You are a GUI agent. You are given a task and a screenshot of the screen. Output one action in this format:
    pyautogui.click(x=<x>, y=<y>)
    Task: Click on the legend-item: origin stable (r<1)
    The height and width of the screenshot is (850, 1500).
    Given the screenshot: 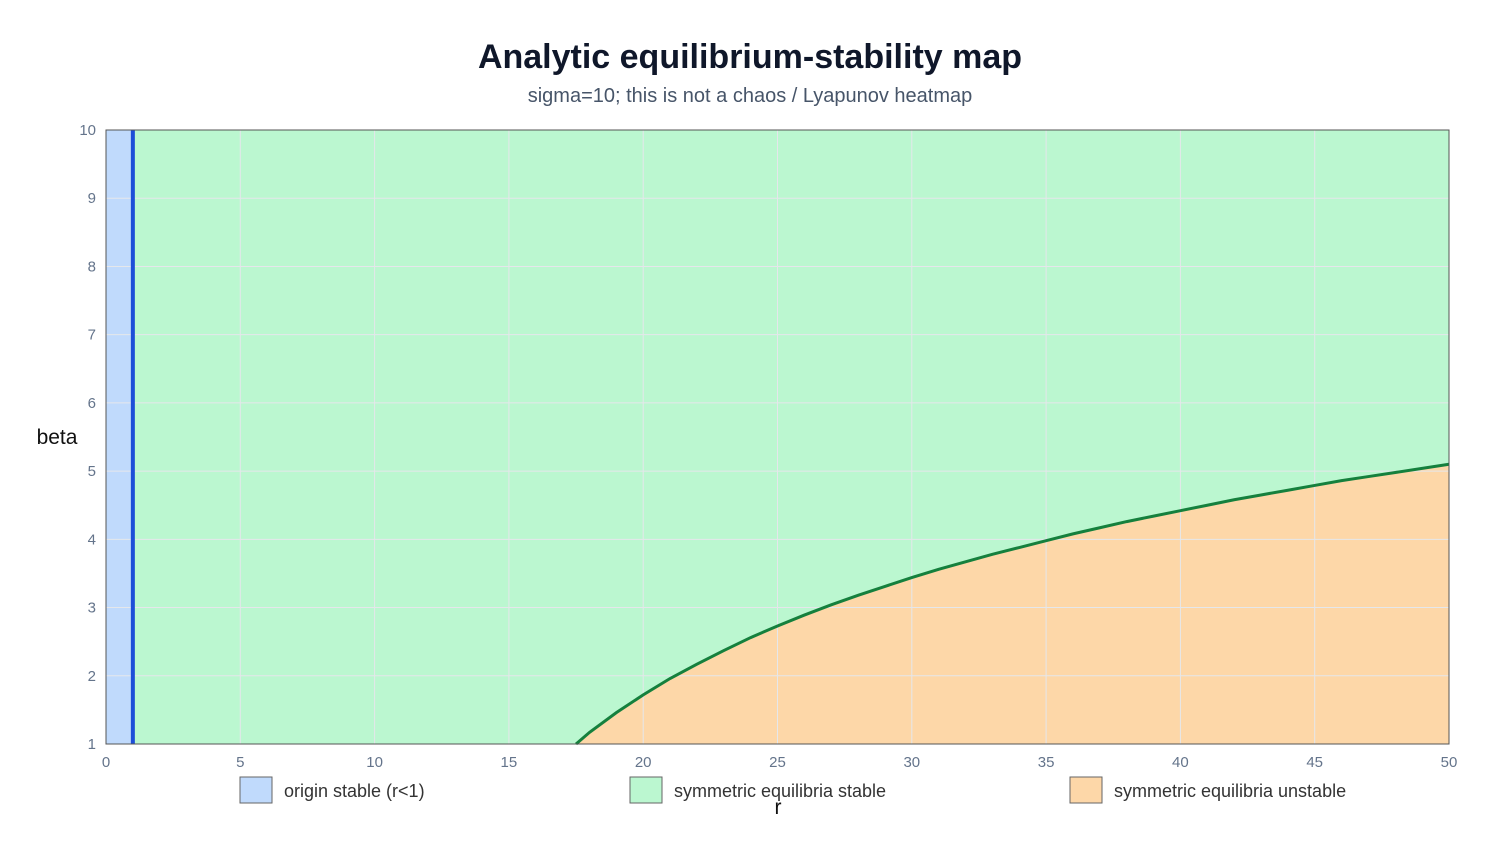 What is the action you would take?
    pyautogui.click(x=332, y=790)
    